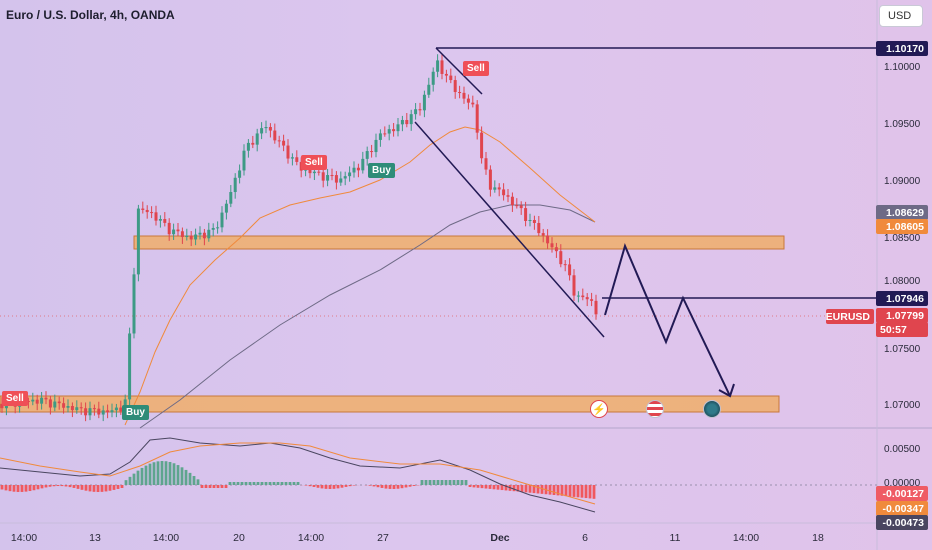 This screenshot has height=550, width=932. What do you see at coordinates (655, 409) in the screenshot?
I see `us-flag-event-icon` at bounding box center [655, 409].